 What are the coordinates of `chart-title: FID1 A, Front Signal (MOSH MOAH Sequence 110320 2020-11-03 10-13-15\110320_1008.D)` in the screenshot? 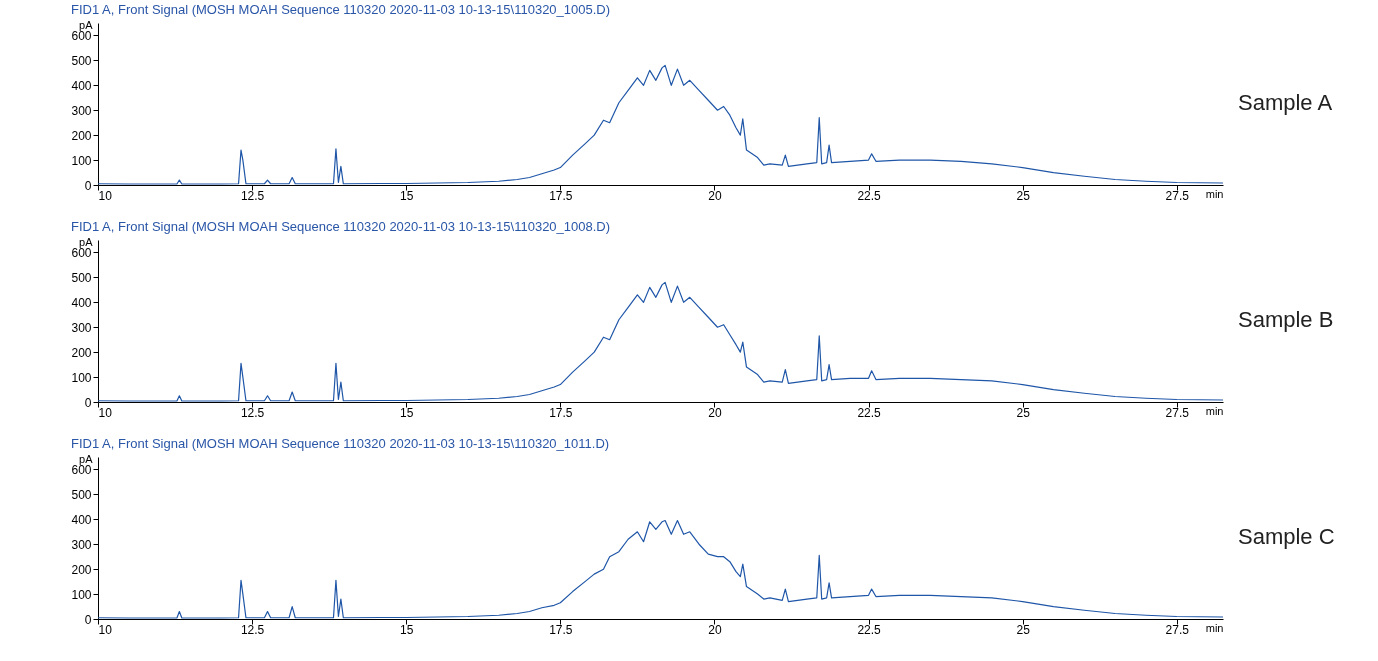 It's located at (340, 226).